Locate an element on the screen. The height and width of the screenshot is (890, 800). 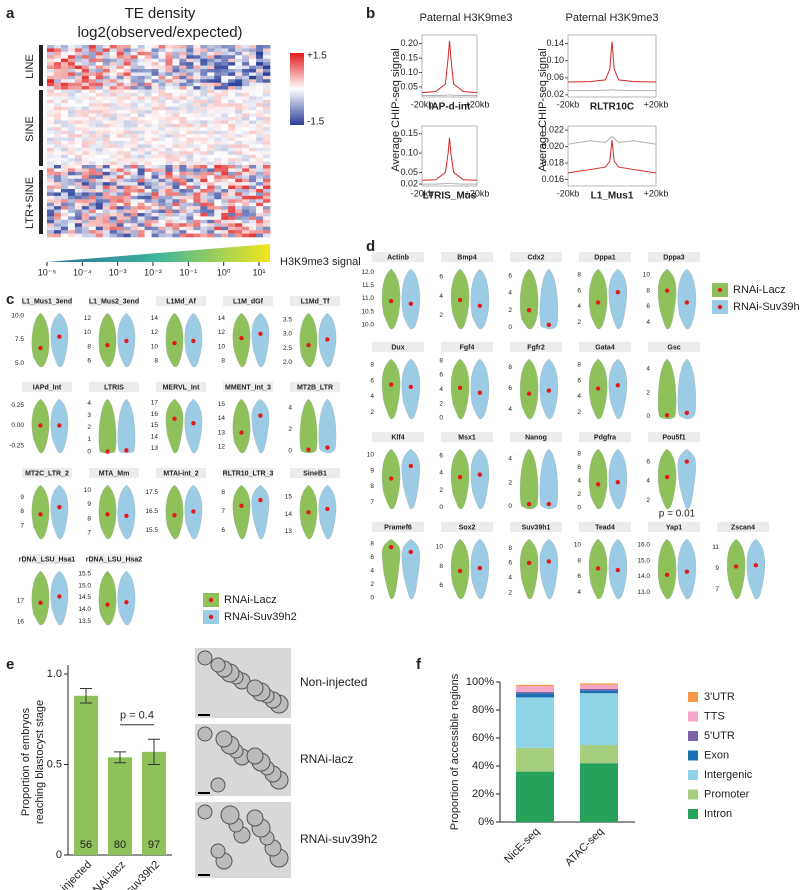
subplot-title: Dppa1 is located at coordinates (605, 257).